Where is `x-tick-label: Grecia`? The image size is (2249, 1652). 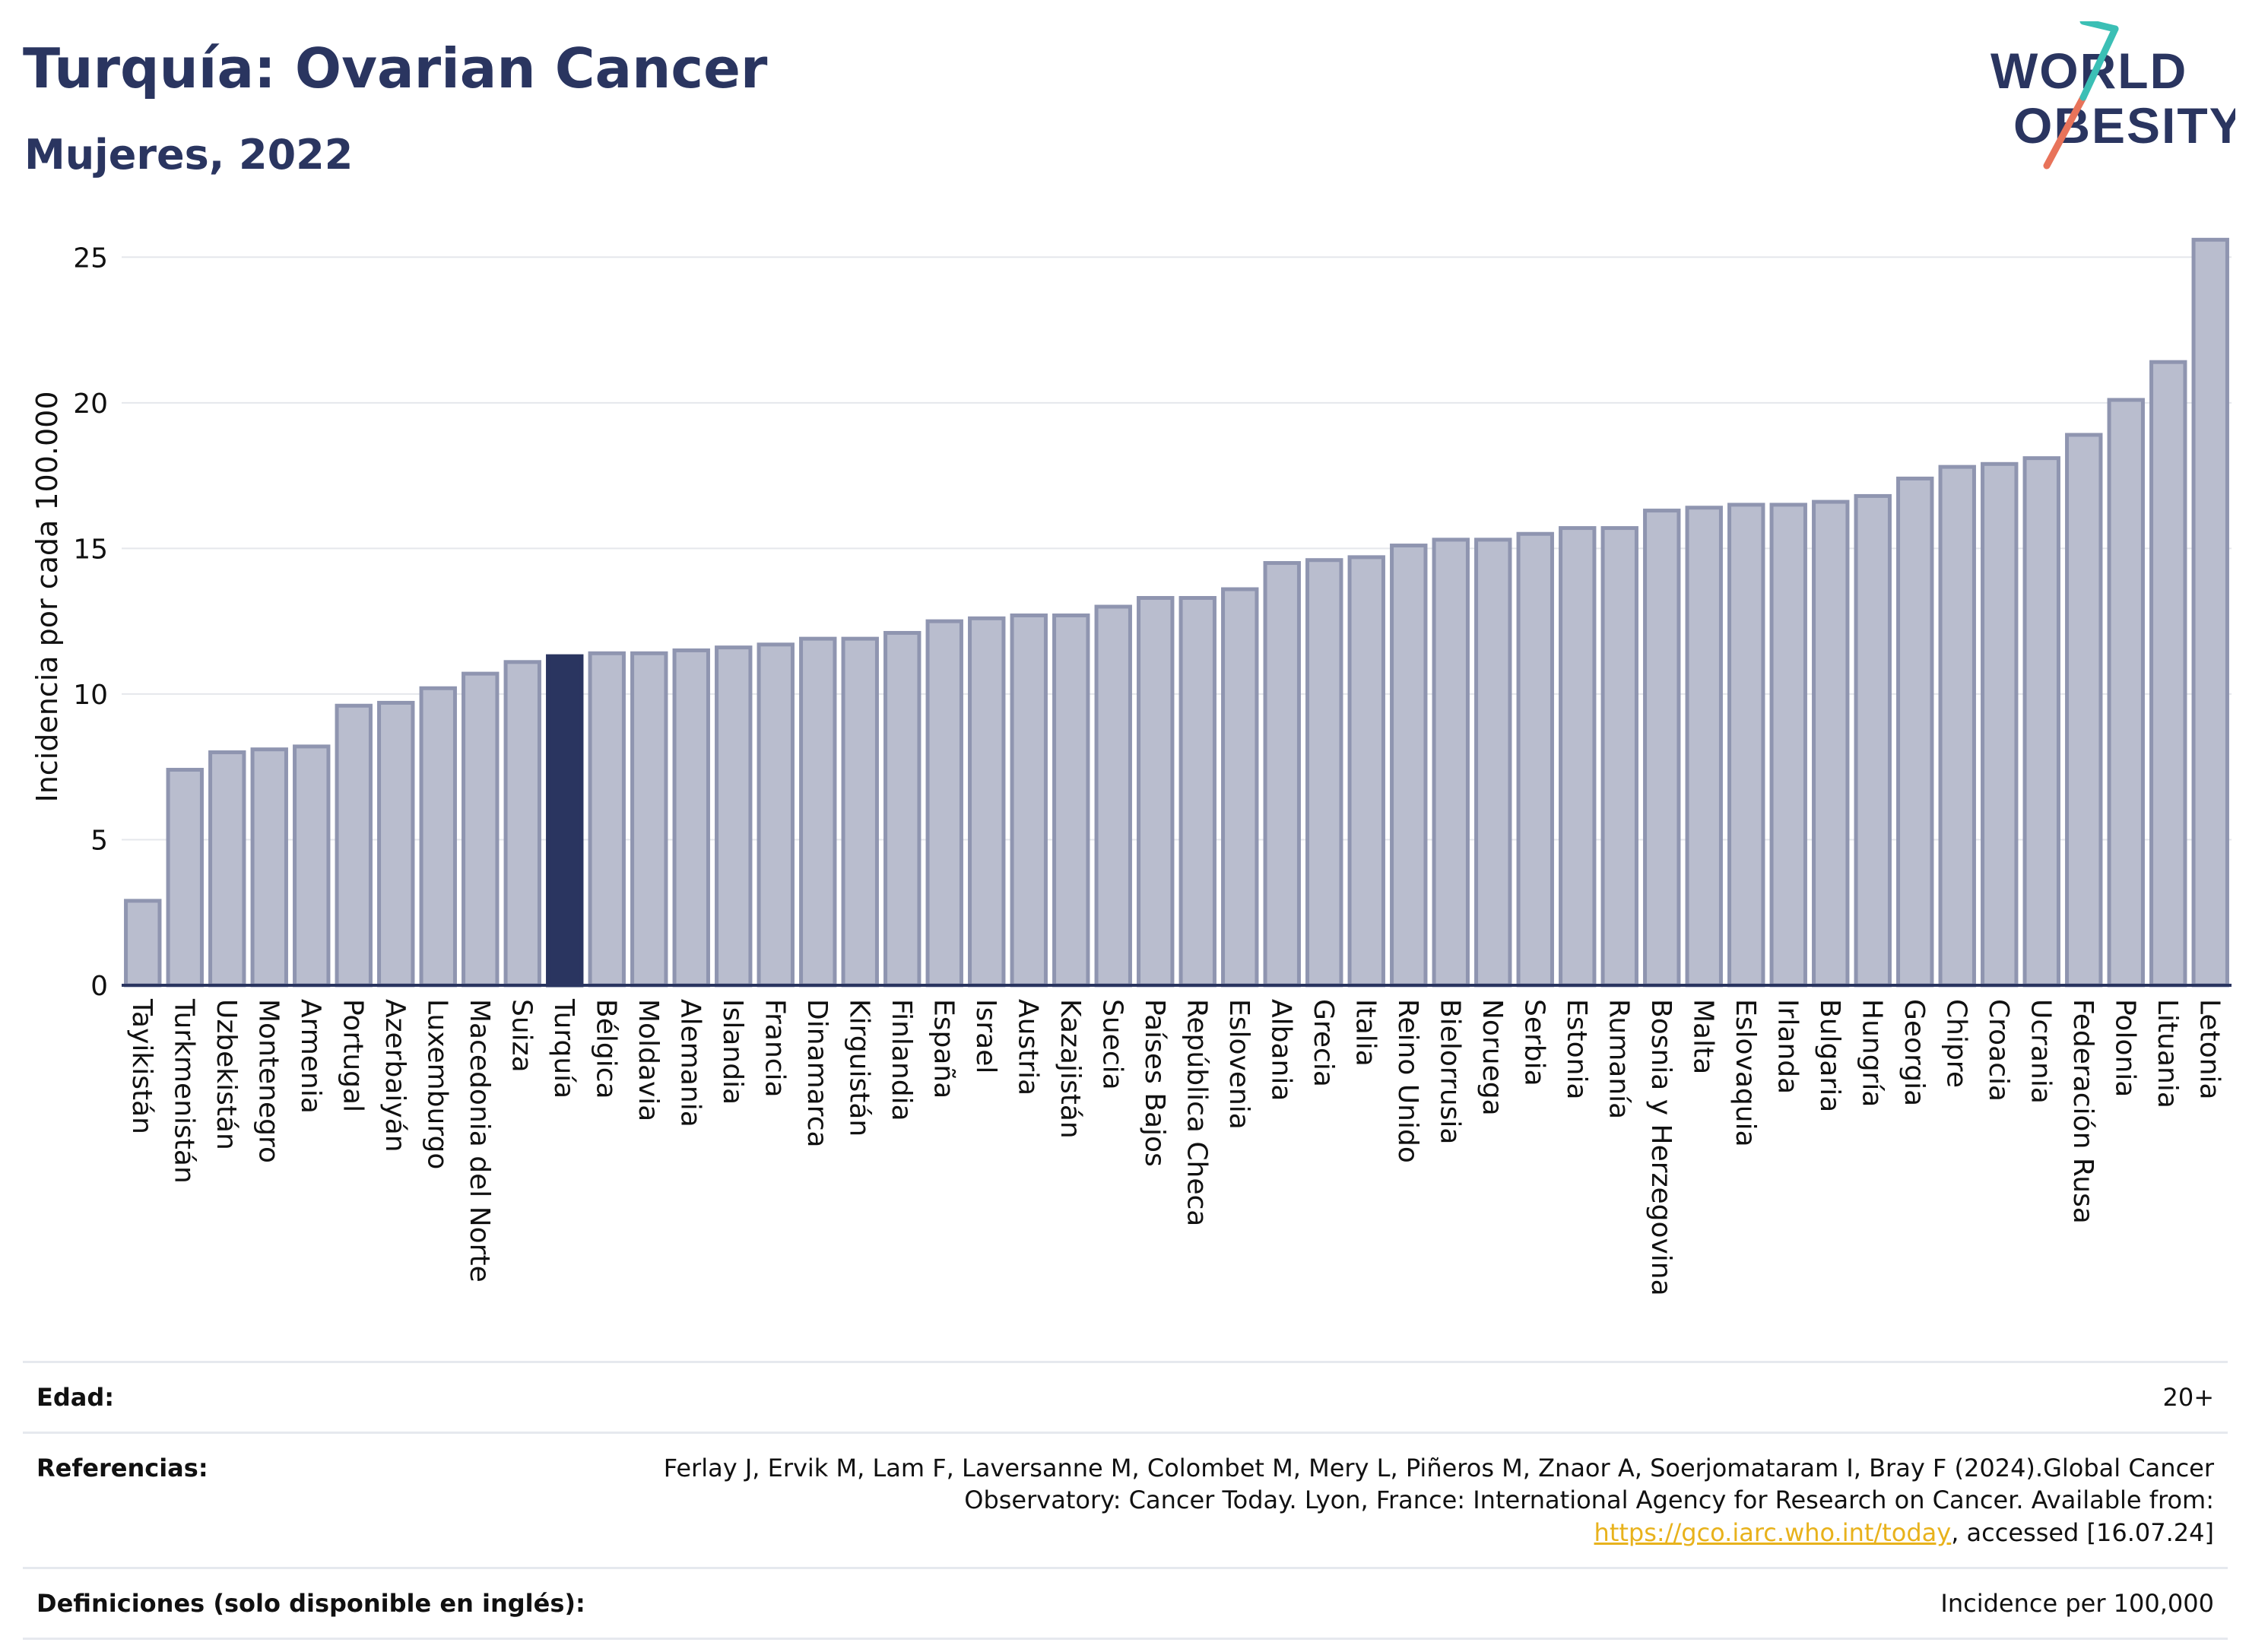 x-tick-label: Grecia is located at coordinates (1323, 1043).